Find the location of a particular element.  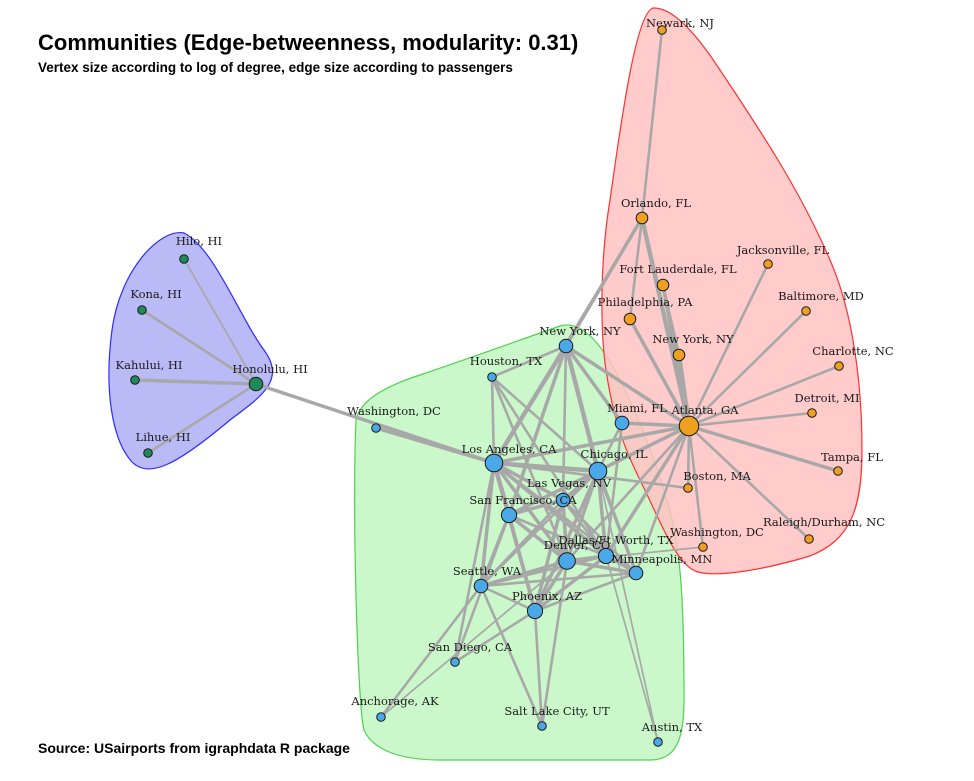

edge-dallas-austin is located at coordinates (632, 649).